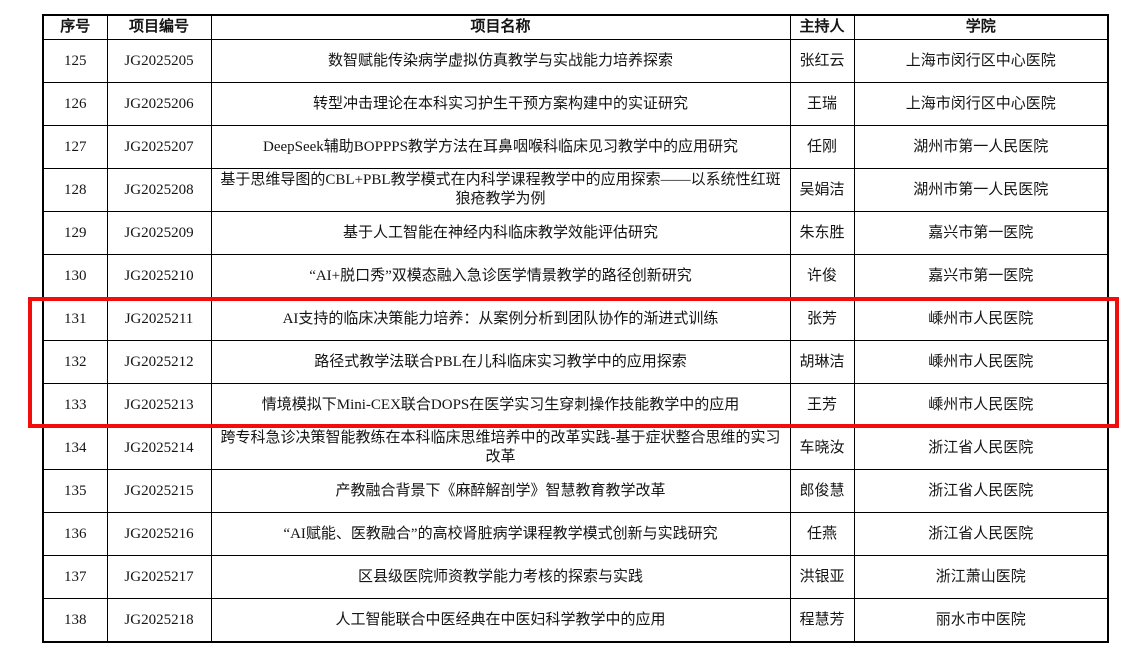 Image resolution: width=1137 pixels, height=654 pixels. Describe the element at coordinates (159, 491) in the screenshot. I see `cell-code: JG2025215` at that location.